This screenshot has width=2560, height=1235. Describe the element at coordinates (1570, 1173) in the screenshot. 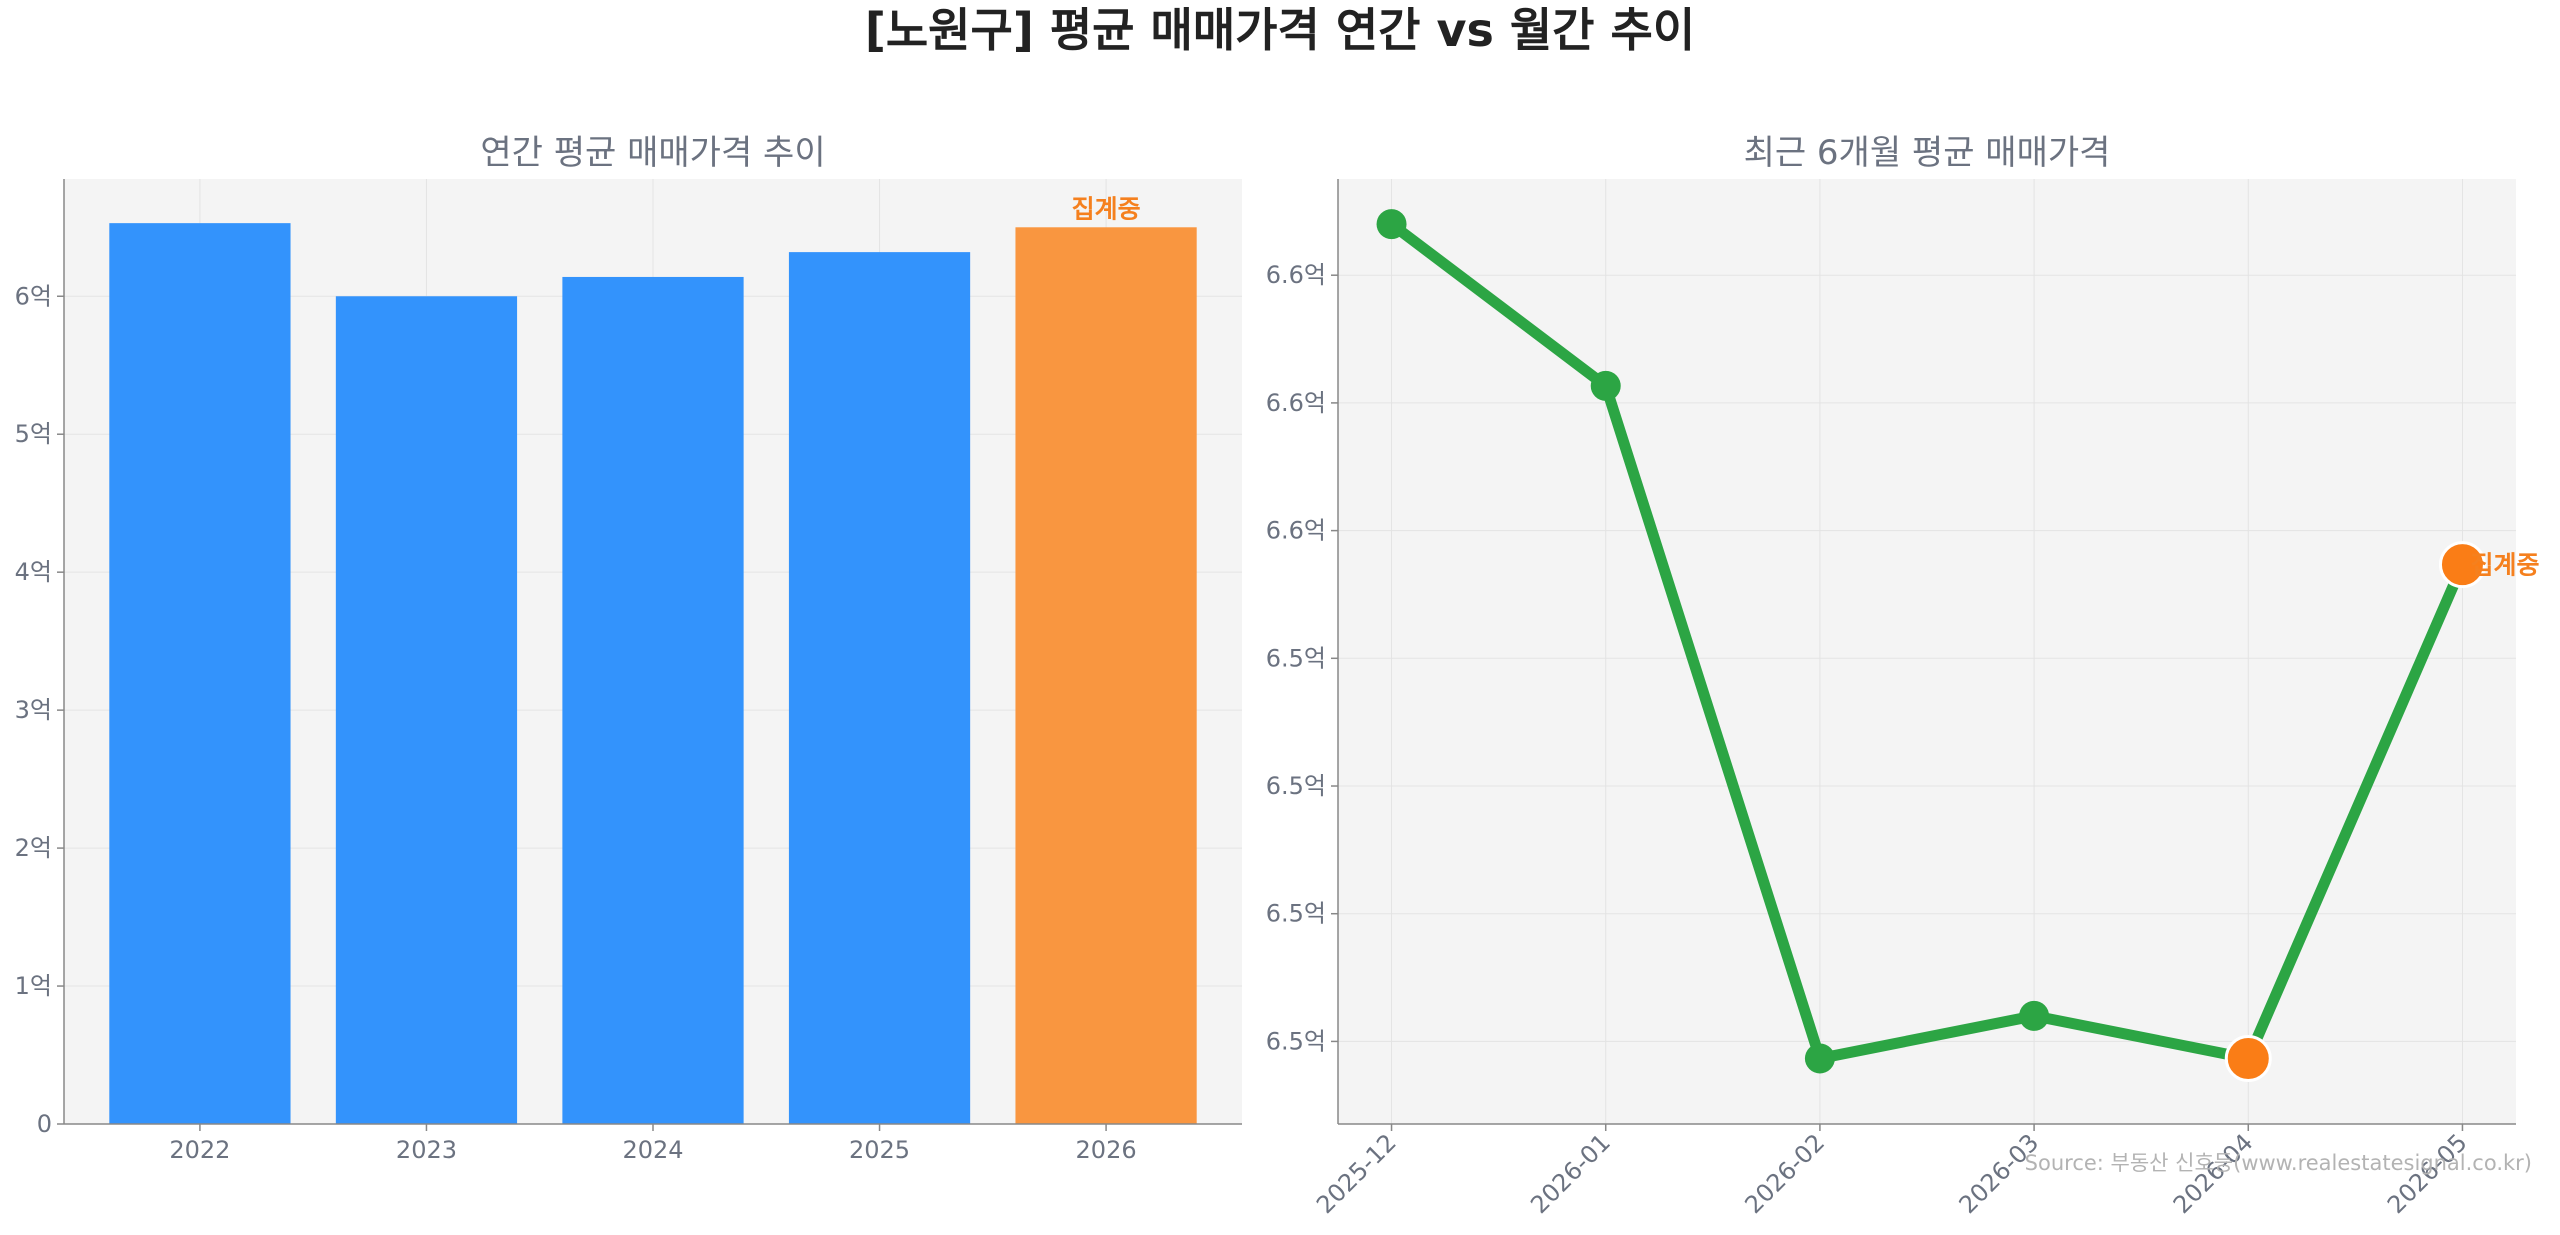

I see `line-x-tick-label: 2026-01` at that location.